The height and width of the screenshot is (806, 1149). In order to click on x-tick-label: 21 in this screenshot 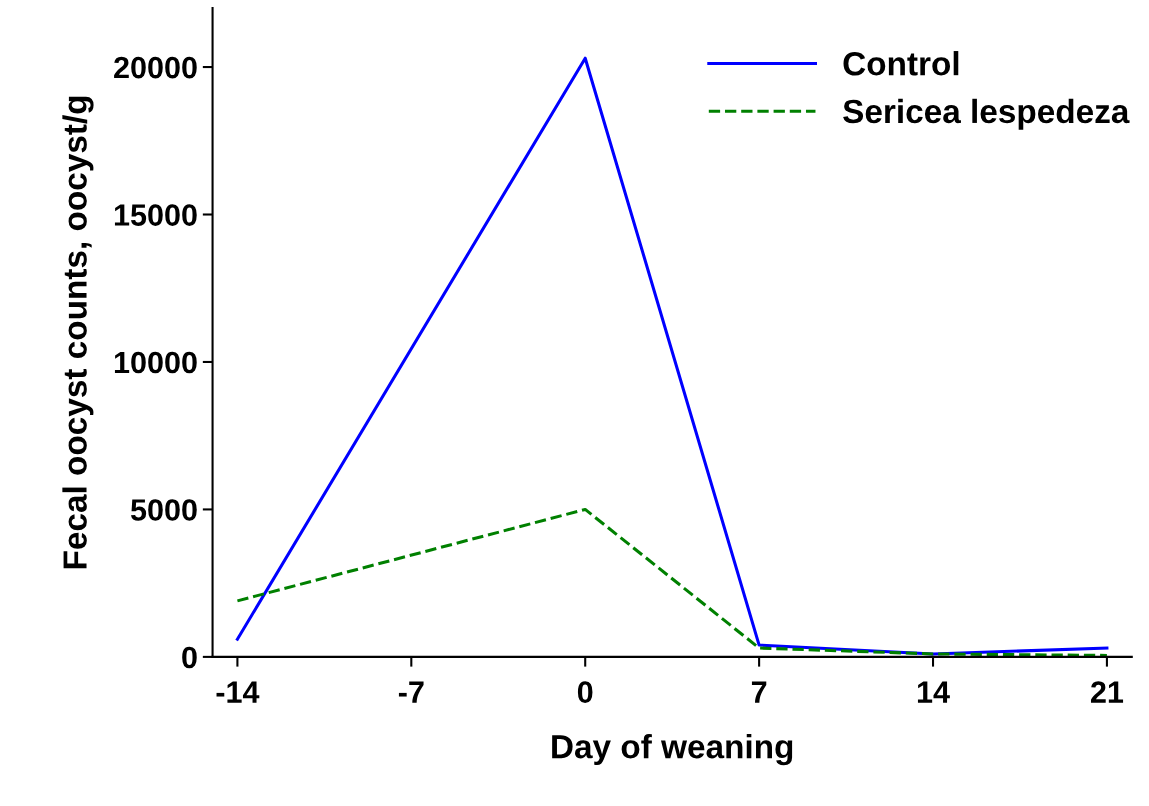, I will do `click(1107, 692)`.